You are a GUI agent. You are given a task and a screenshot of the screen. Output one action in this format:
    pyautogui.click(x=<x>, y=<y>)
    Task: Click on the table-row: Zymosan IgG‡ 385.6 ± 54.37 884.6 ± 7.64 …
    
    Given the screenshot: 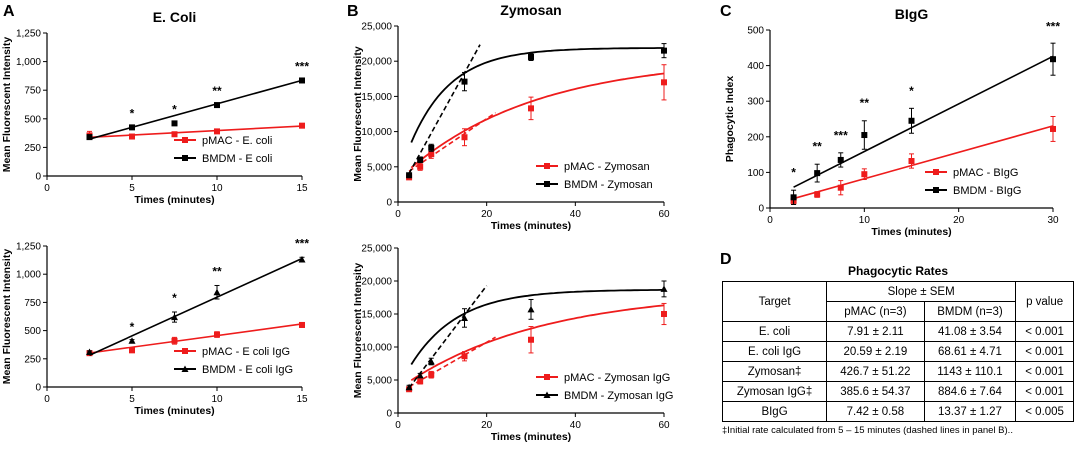 What is the action you would take?
    pyautogui.click(x=897, y=391)
    